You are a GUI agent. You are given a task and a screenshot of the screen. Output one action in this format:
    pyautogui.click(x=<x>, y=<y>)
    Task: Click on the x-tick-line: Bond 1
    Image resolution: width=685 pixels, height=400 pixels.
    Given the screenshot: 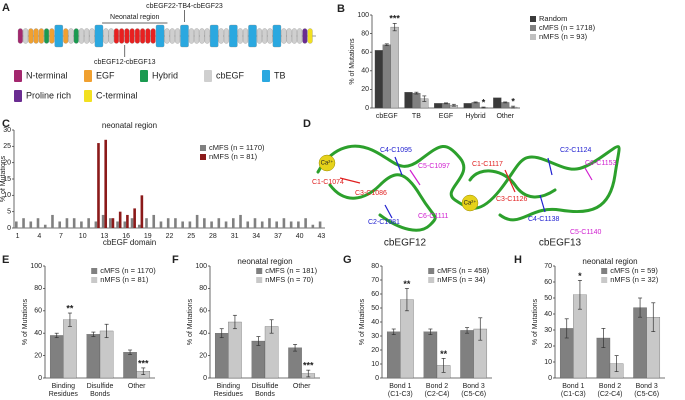 What is the action you would take?
    pyautogui.click(x=400, y=386)
    